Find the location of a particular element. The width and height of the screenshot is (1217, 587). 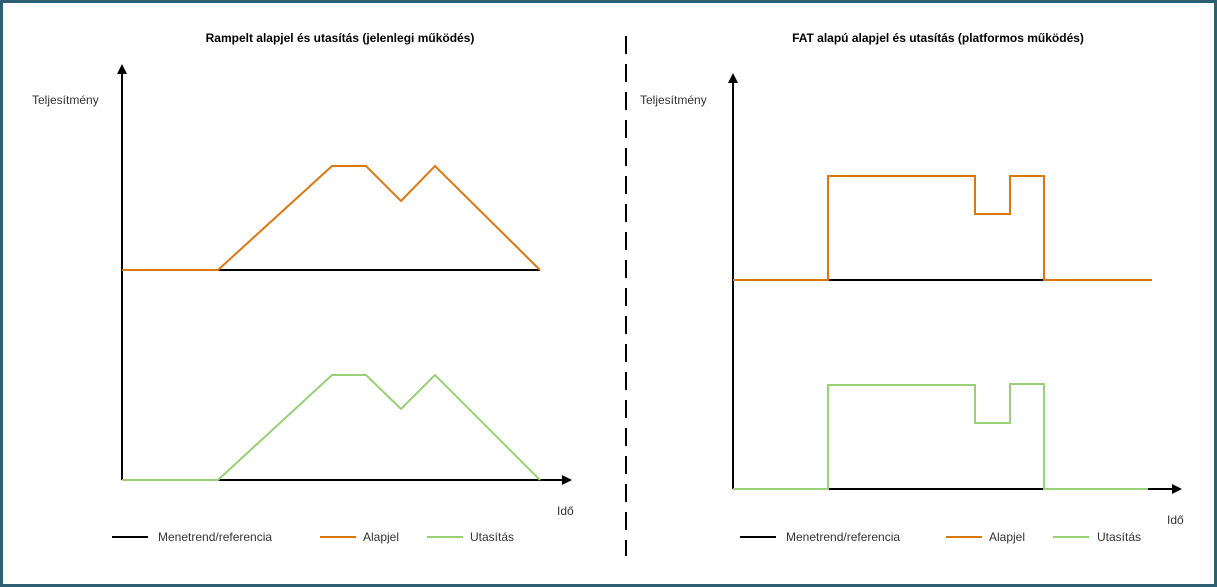

right-legend-reference-label: Menetrend/referencia is located at coordinates (843, 537).